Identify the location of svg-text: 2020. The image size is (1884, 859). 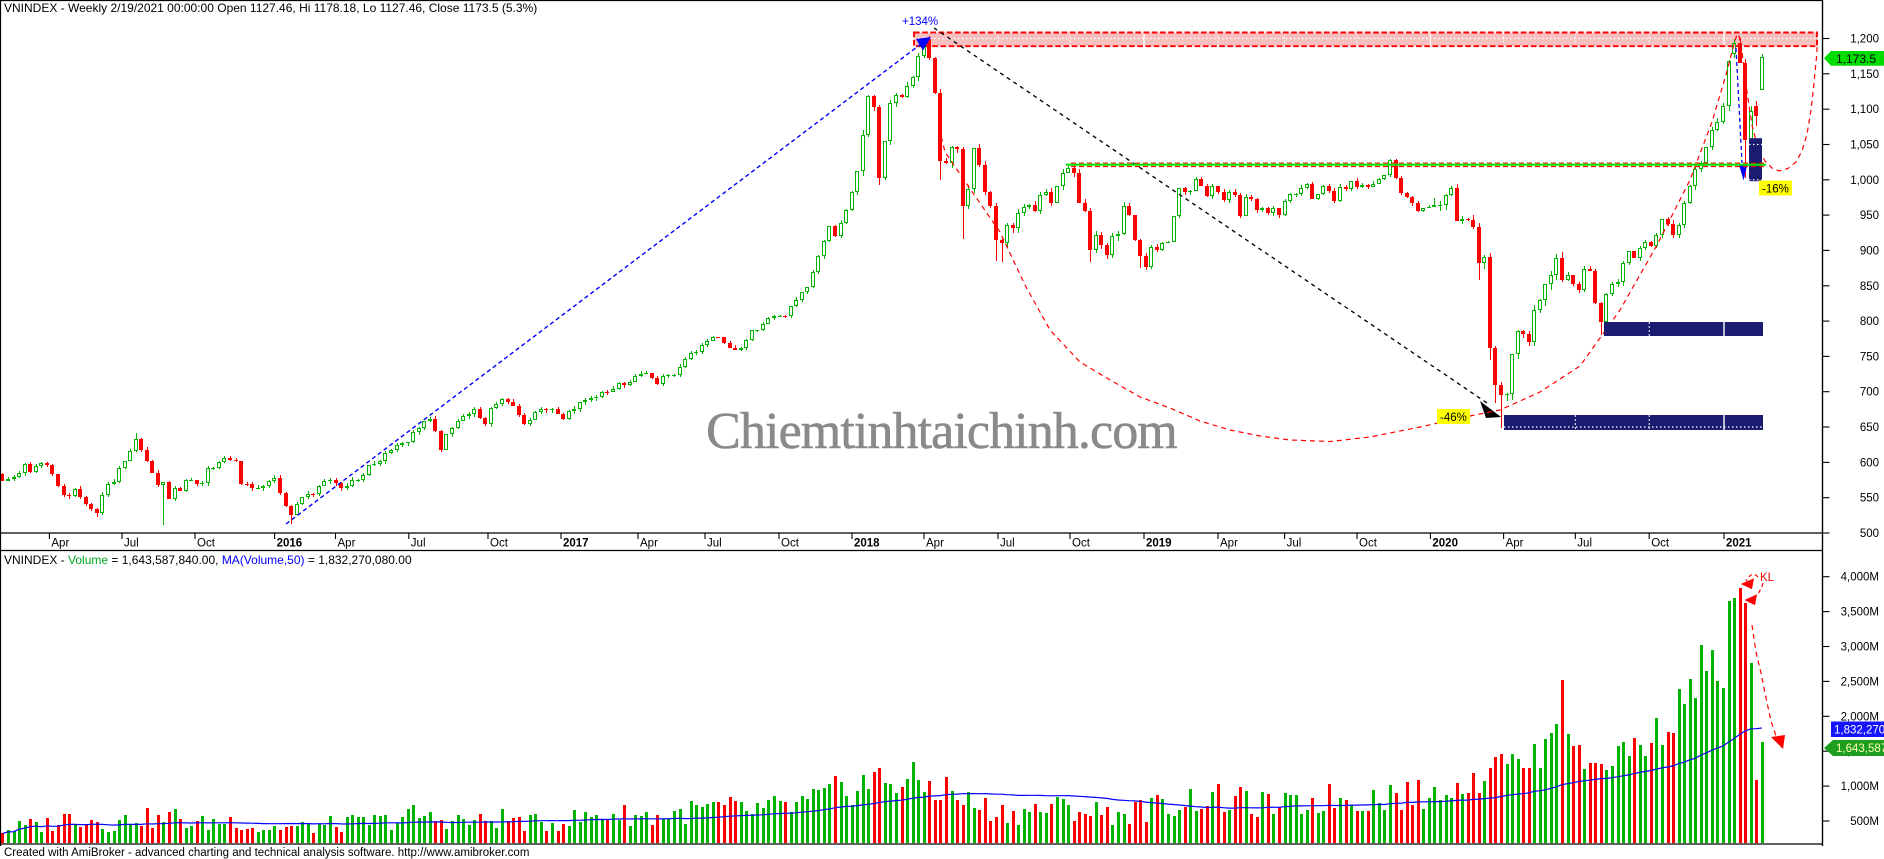
(1445, 544).